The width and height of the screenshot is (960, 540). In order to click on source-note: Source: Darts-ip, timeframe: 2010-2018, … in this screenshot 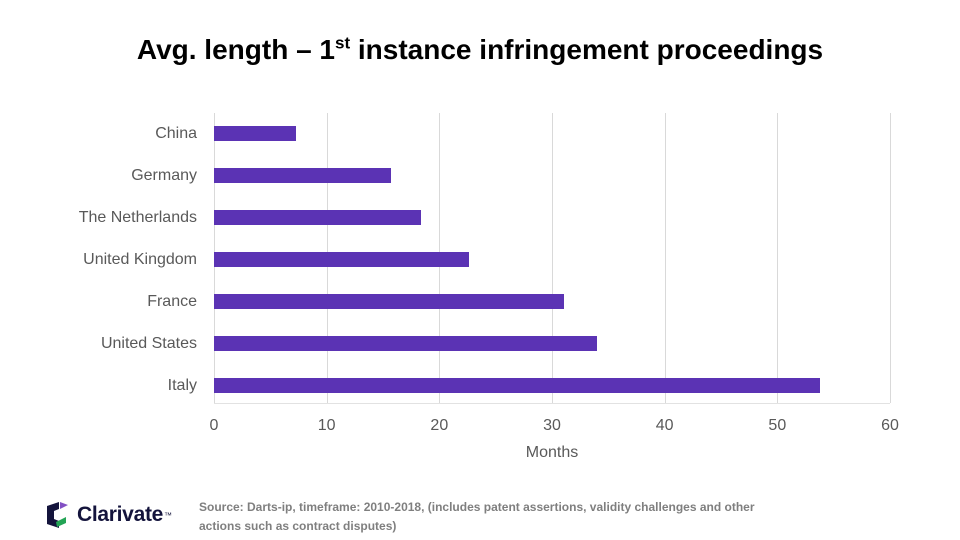, I will do `click(499, 517)`.